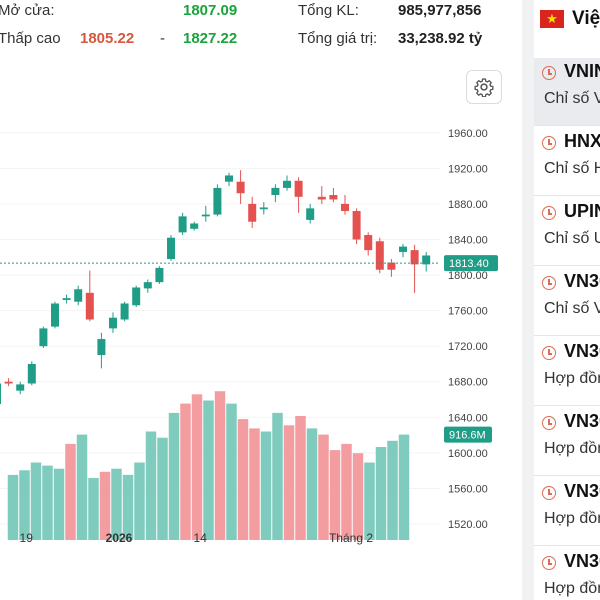 The width and height of the screenshot is (600, 600). What do you see at coordinates (351, 538) in the screenshot?
I see `time-axis-label: Tháng 2` at bounding box center [351, 538].